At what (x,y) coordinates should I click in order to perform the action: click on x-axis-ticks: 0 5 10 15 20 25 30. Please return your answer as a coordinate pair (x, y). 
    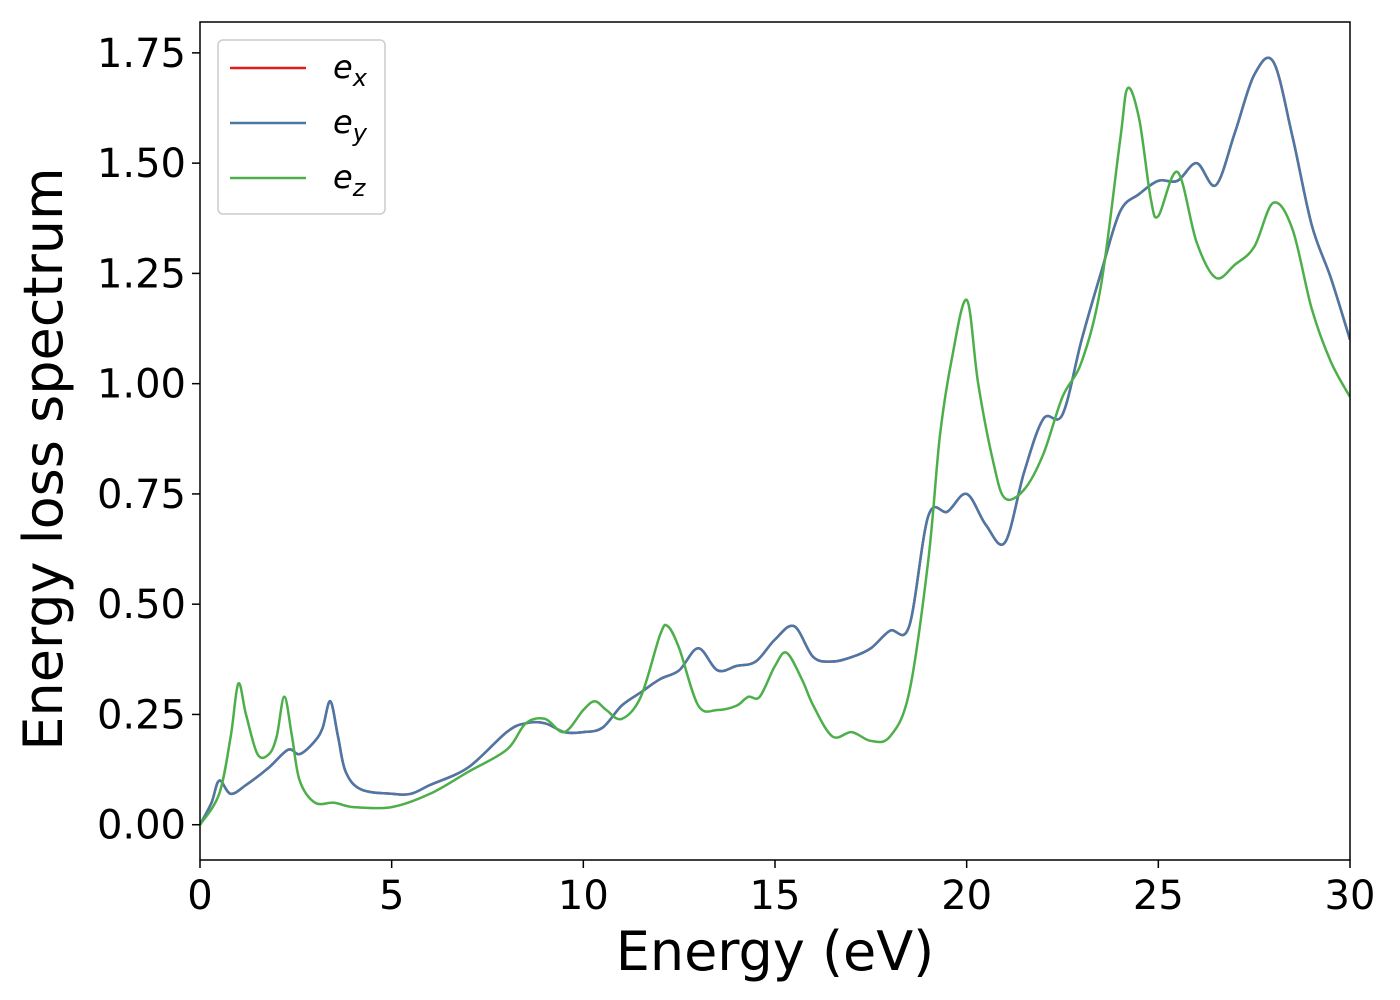
    Looking at the image, I should click on (781, 889).